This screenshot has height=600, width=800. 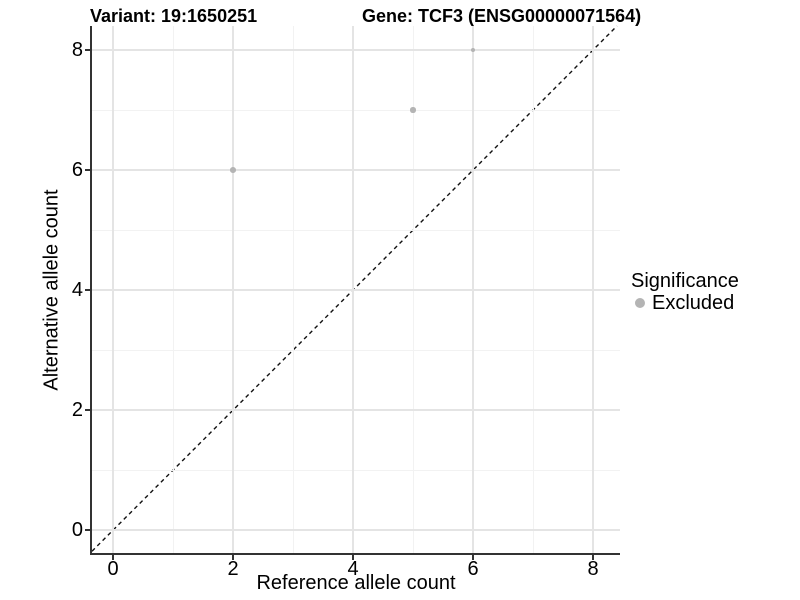 What do you see at coordinates (77, 169) in the screenshot?
I see `y-tick-label: 6` at bounding box center [77, 169].